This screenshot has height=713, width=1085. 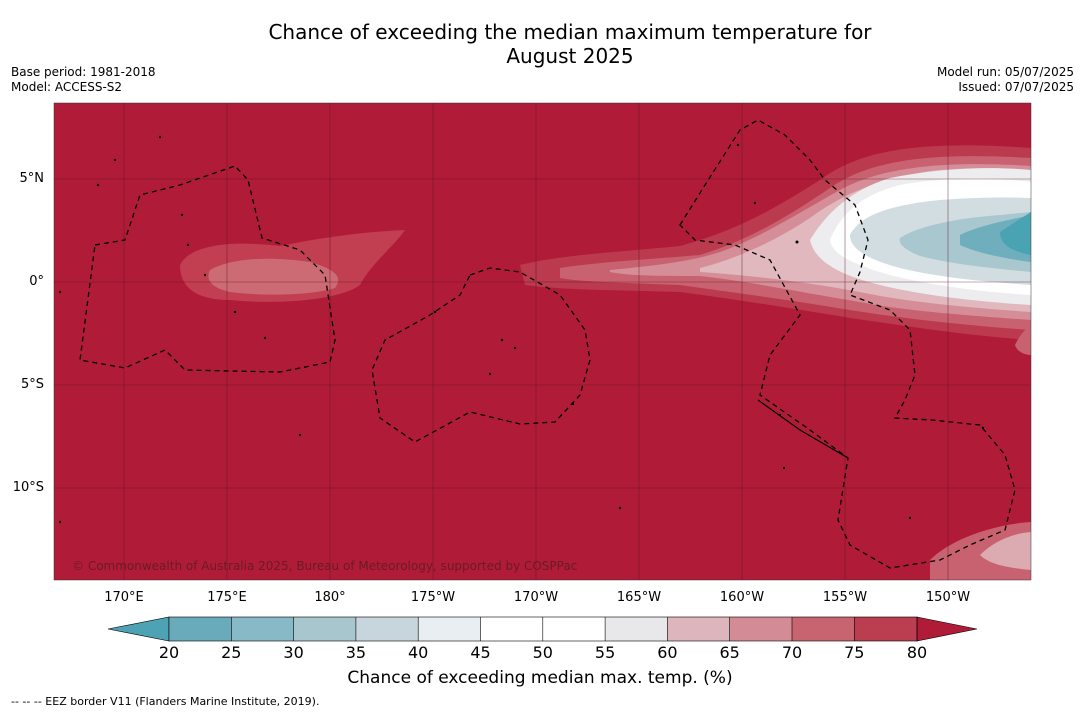 What do you see at coordinates (32, 178) in the screenshot?
I see `lat-label-5n: 5°N` at bounding box center [32, 178].